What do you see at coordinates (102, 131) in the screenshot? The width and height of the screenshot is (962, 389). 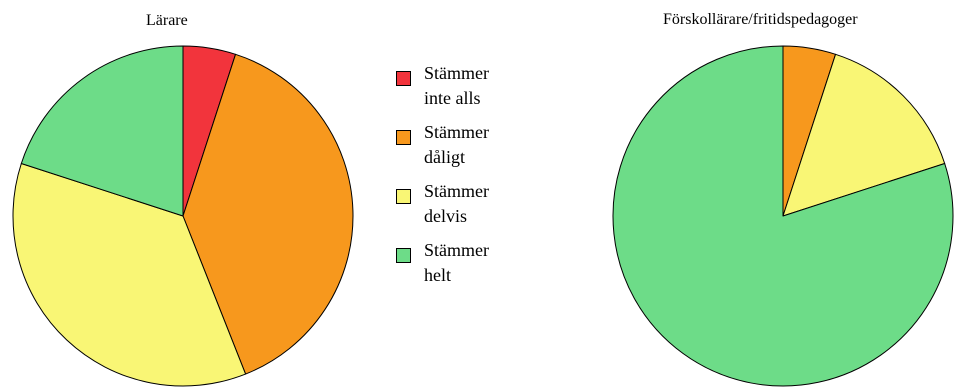 I see `pie-slice-stammer-helt` at bounding box center [102, 131].